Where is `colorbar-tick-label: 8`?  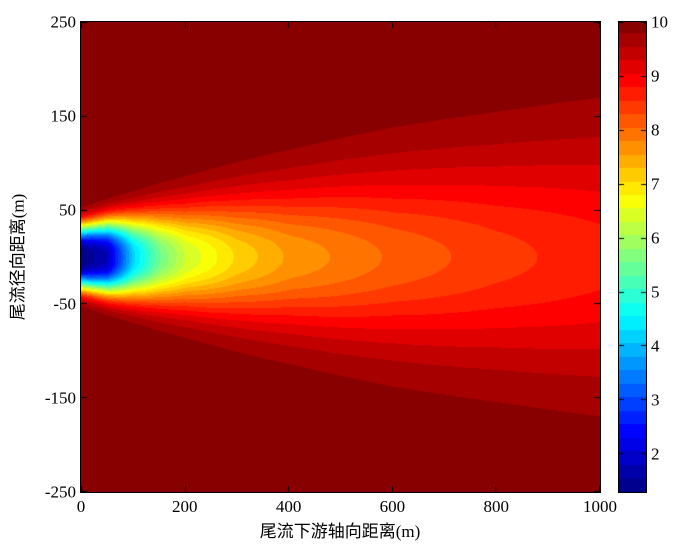
colorbar-tick-label: 8 is located at coordinates (655, 130).